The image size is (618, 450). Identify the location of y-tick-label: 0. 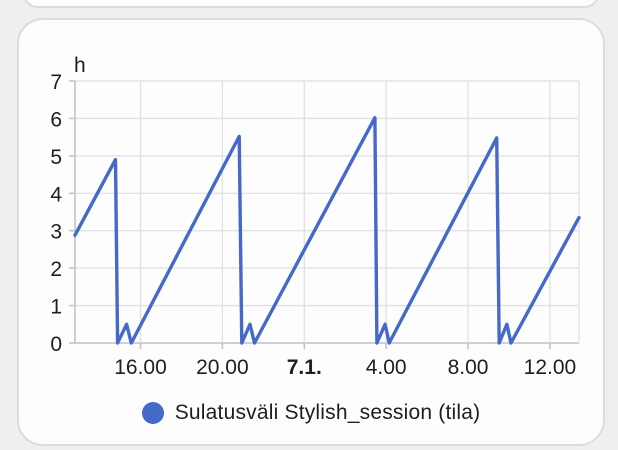
(56, 344).